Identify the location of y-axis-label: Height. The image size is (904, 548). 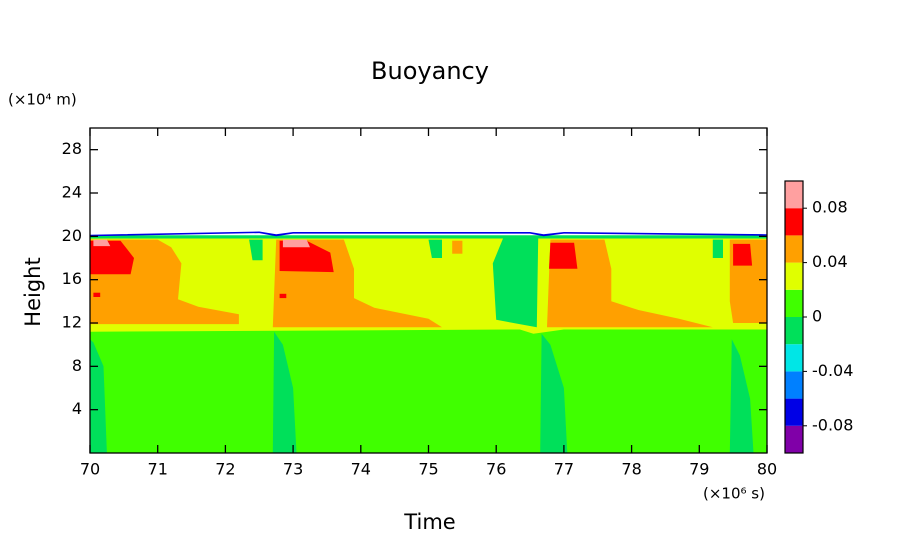
(33, 291).